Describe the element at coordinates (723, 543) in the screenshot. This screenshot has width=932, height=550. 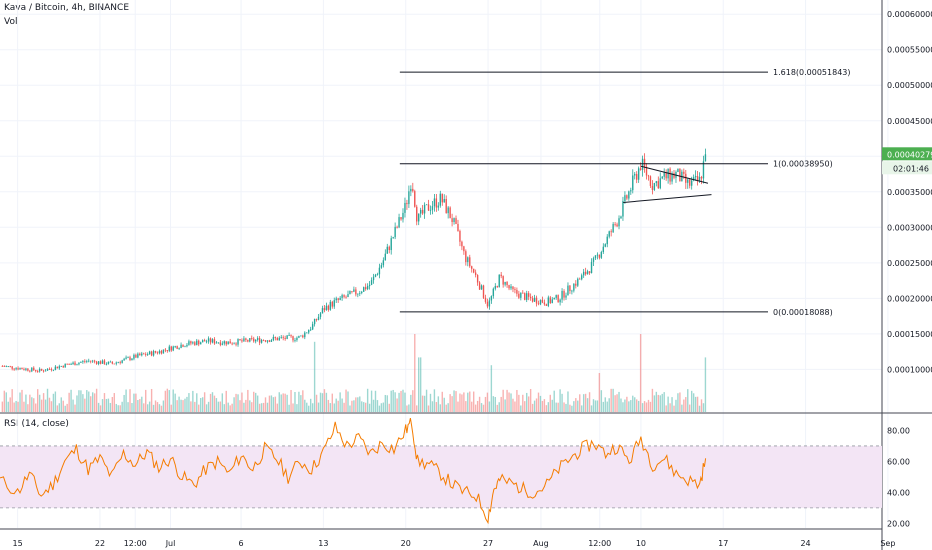
I see `time-tick-label: 17` at that location.